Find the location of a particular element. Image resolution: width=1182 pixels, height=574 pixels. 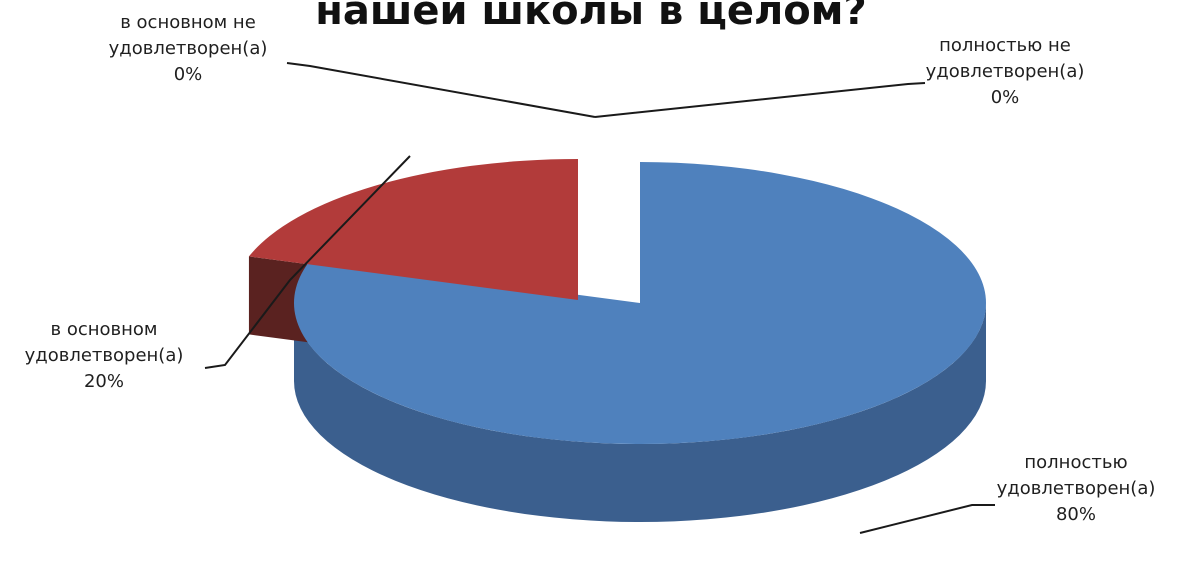

chart-title: нашей школы в целом? is located at coordinates (590, 17).